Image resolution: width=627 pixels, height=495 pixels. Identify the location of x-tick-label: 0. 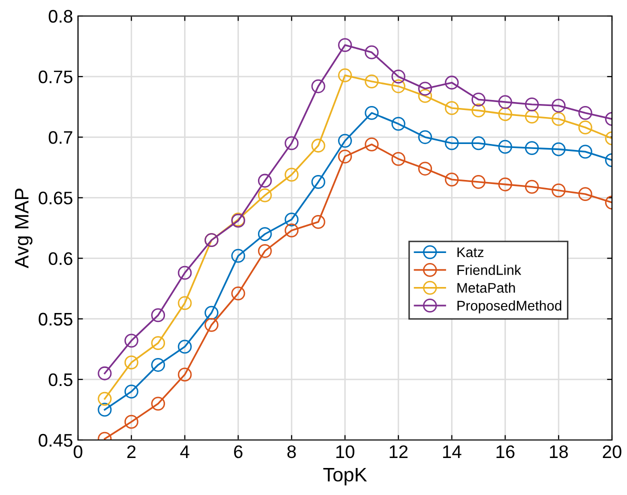
(78, 451).